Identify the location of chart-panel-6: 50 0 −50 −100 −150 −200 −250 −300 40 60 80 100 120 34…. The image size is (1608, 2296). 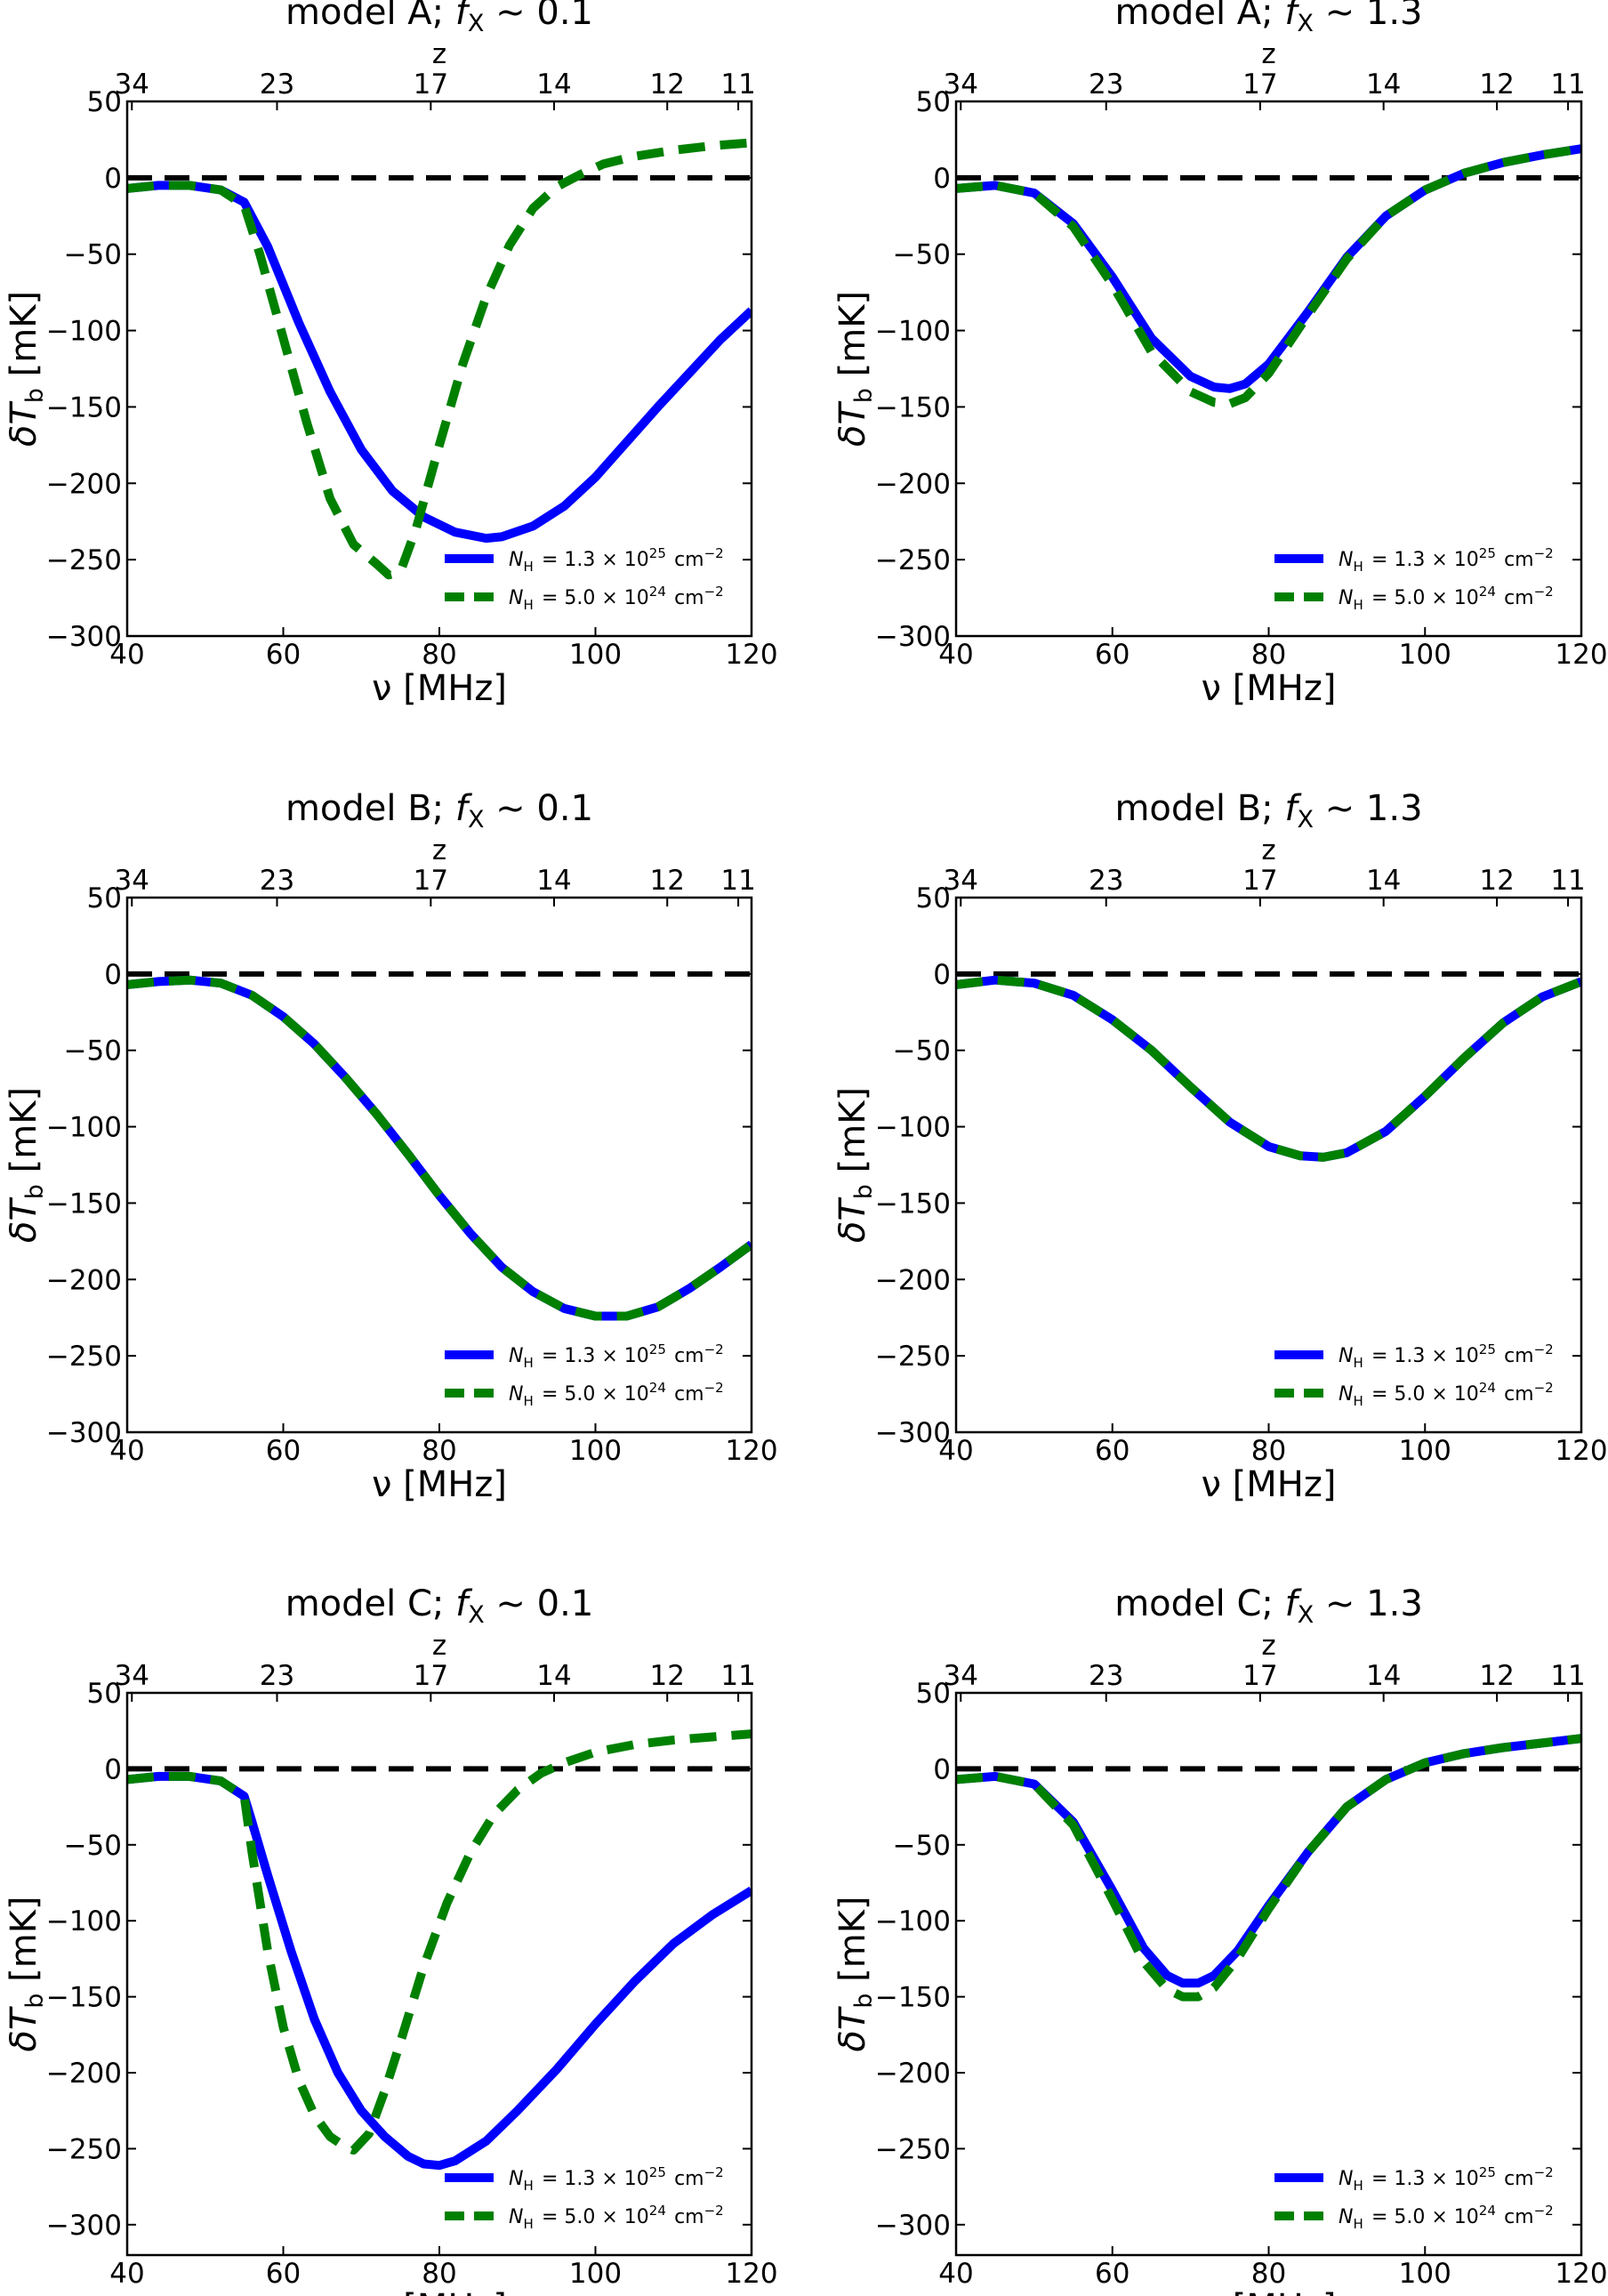
(1220, 1939).